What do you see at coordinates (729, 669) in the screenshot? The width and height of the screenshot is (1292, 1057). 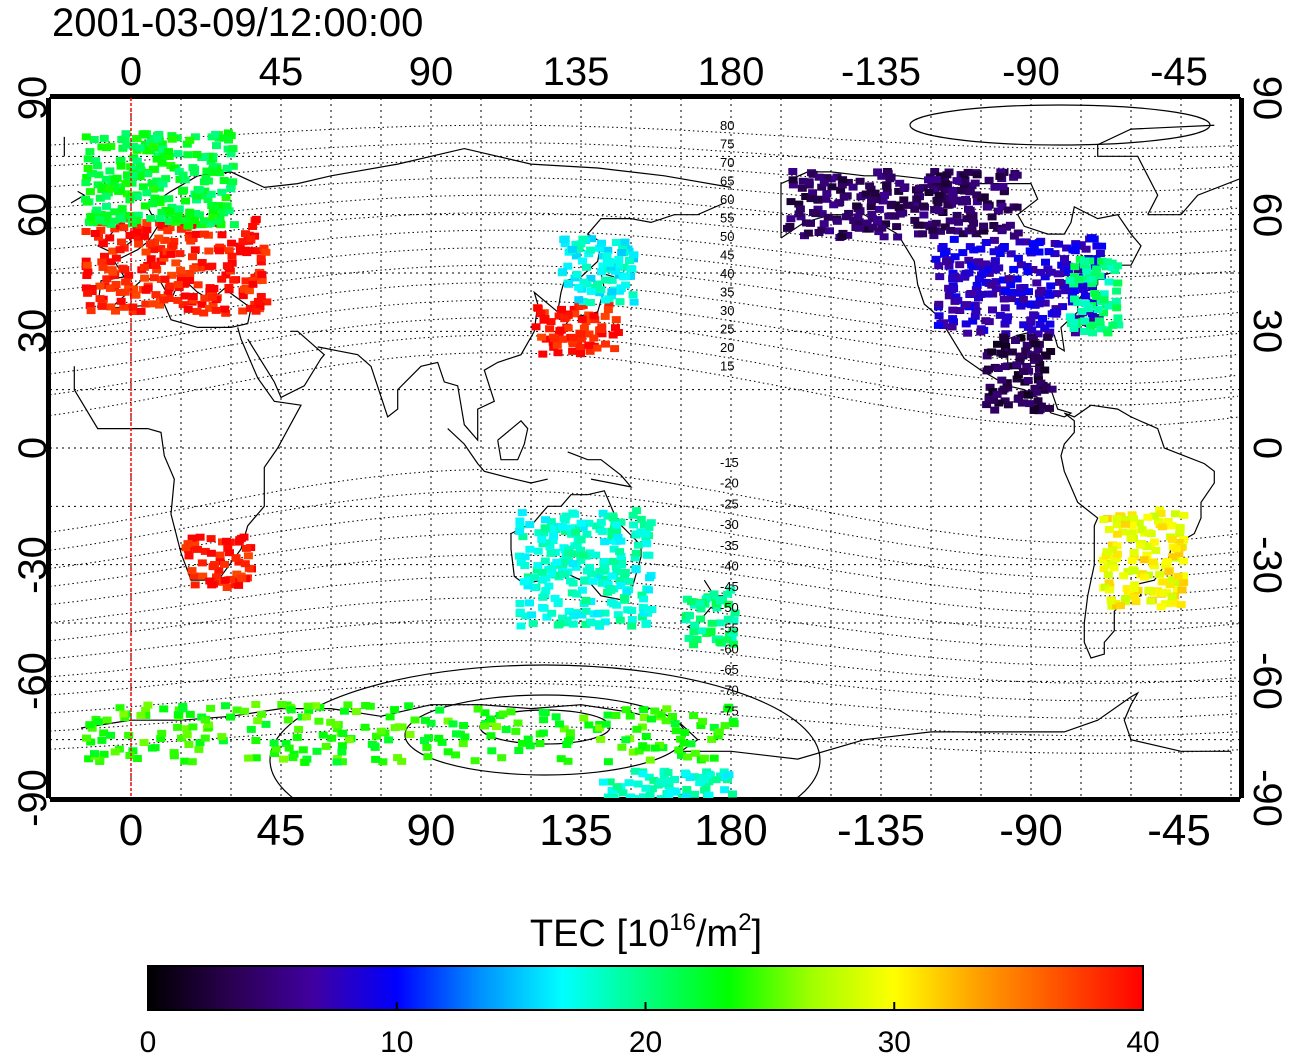 I see `contour-label: -65` at bounding box center [729, 669].